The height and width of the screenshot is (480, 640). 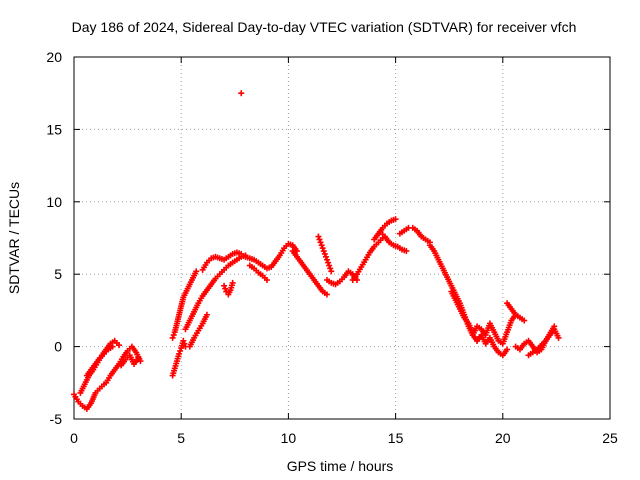 What do you see at coordinates (14, 238) in the screenshot?
I see `y-axis-label: SDTVAR / TECUs` at bounding box center [14, 238].